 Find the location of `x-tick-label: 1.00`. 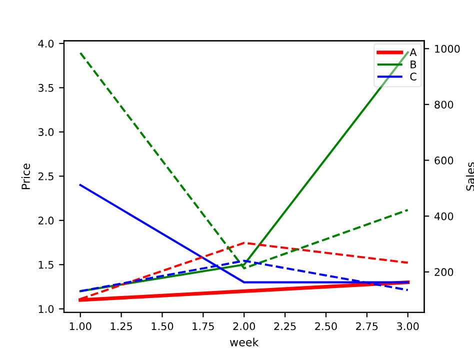

x-tick-label: 1.00 is located at coordinates (81, 326).